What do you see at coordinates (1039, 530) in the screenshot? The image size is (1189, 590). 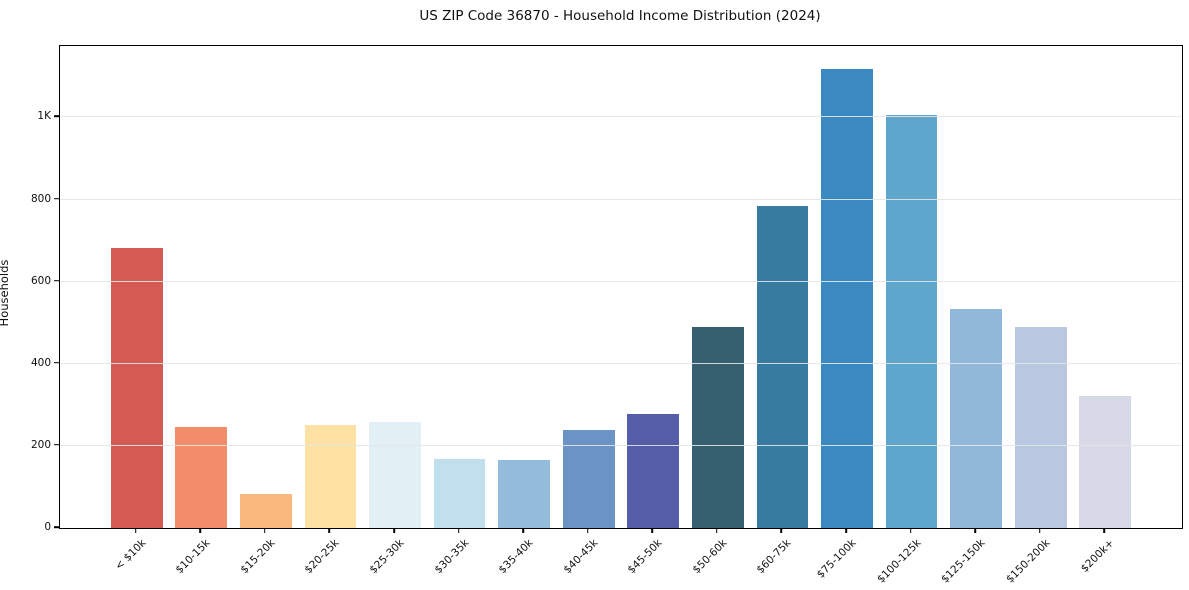 I see `x-tick-mark-$150-200k` at bounding box center [1039, 530].